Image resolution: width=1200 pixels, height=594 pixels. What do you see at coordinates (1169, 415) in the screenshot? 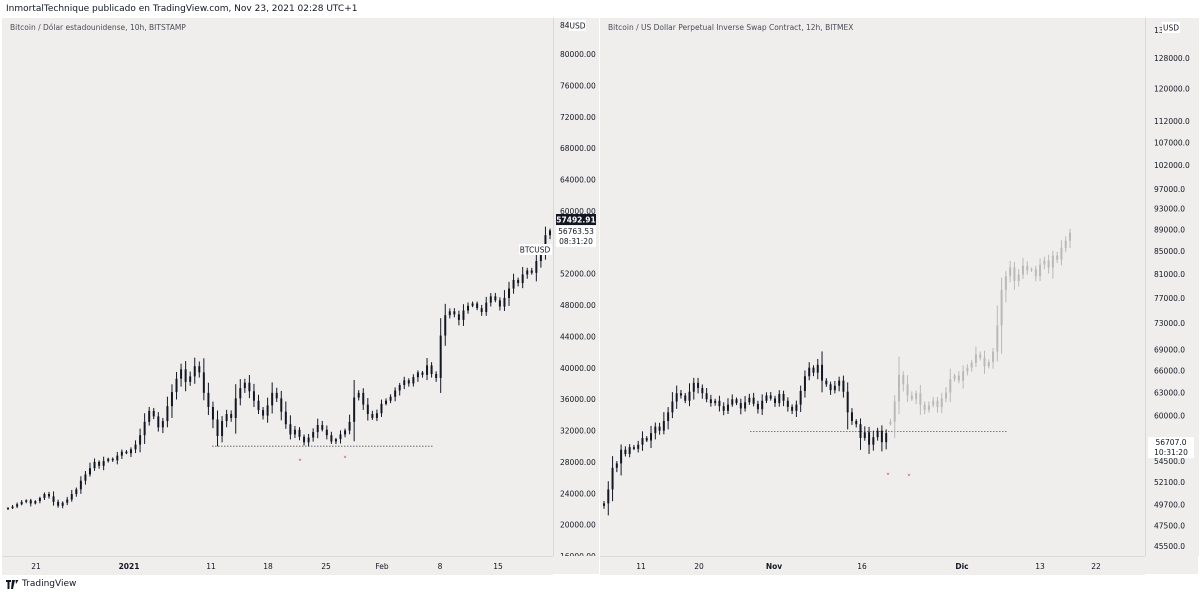
I see `y-tick-label: 60000.0` at bounding box center [1169, 415].